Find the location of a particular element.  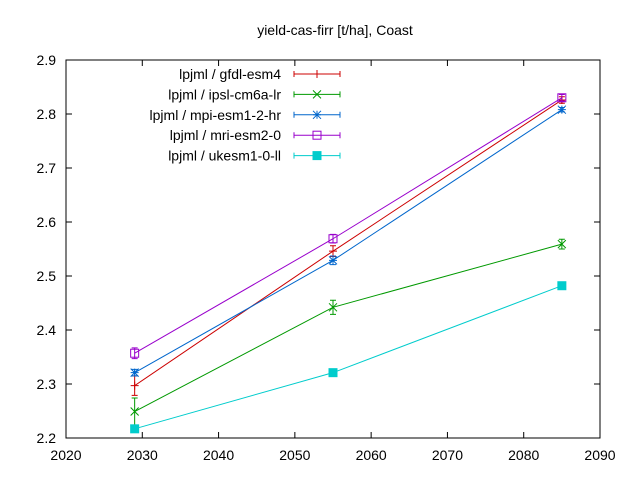

y-tick-label: 2.7 is located at coordinates (47, 168).